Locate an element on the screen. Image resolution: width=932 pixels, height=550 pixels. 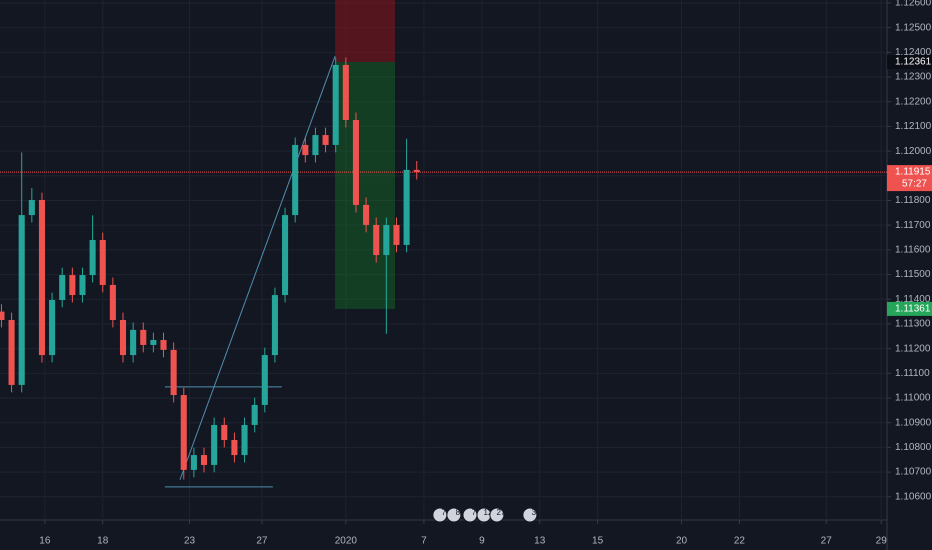
x-tick-label: 7 is located at coordinates (424, 541).